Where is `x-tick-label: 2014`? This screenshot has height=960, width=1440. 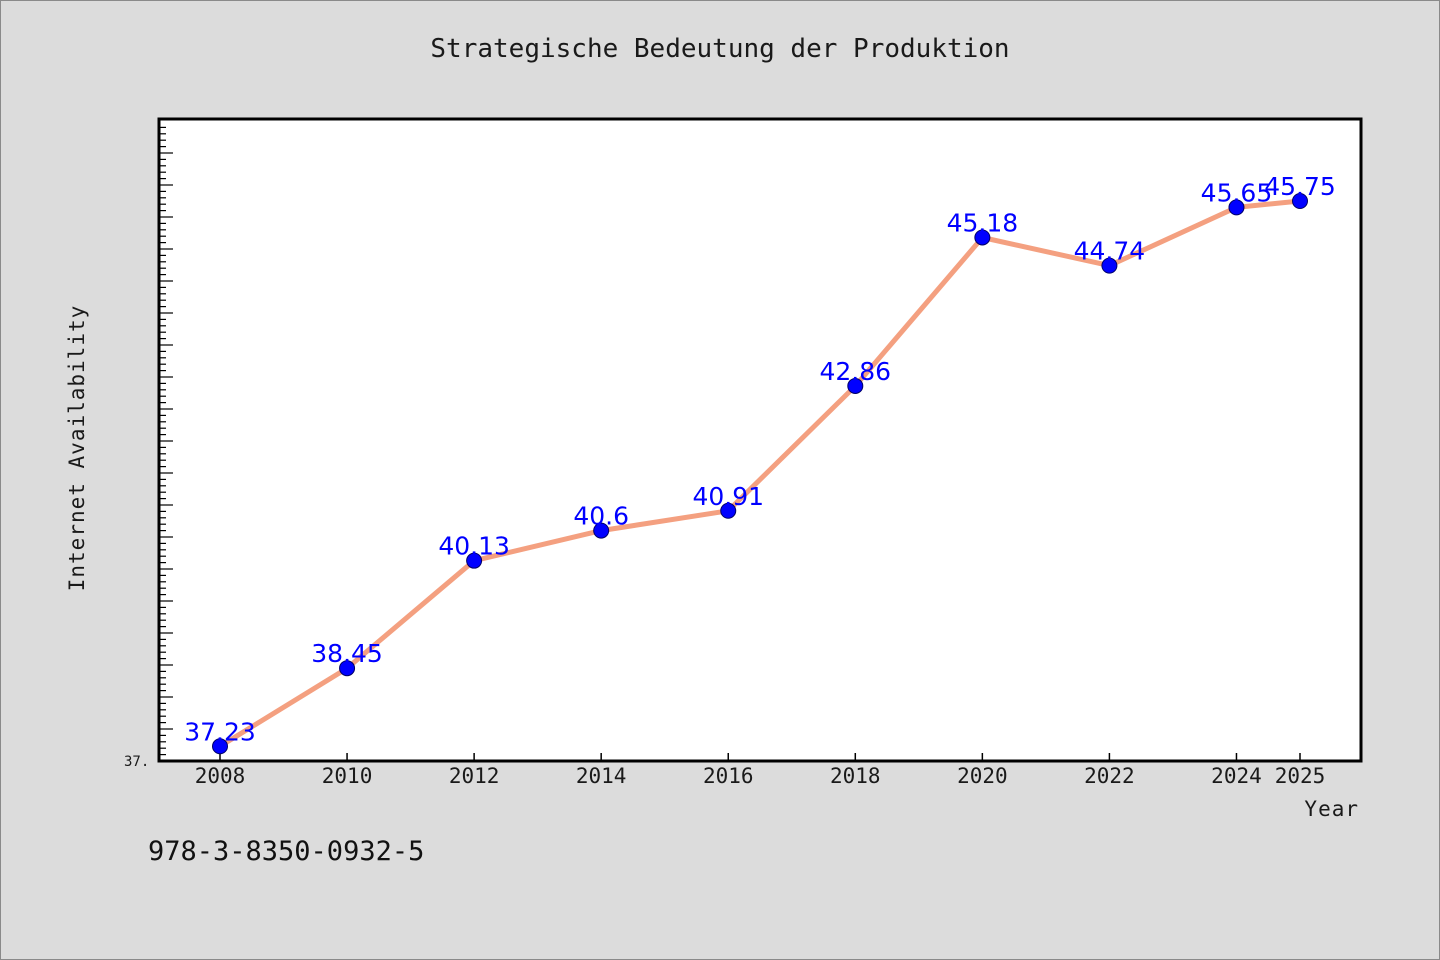
x-tick-label: 2014 is located at coordinates (601, 776).